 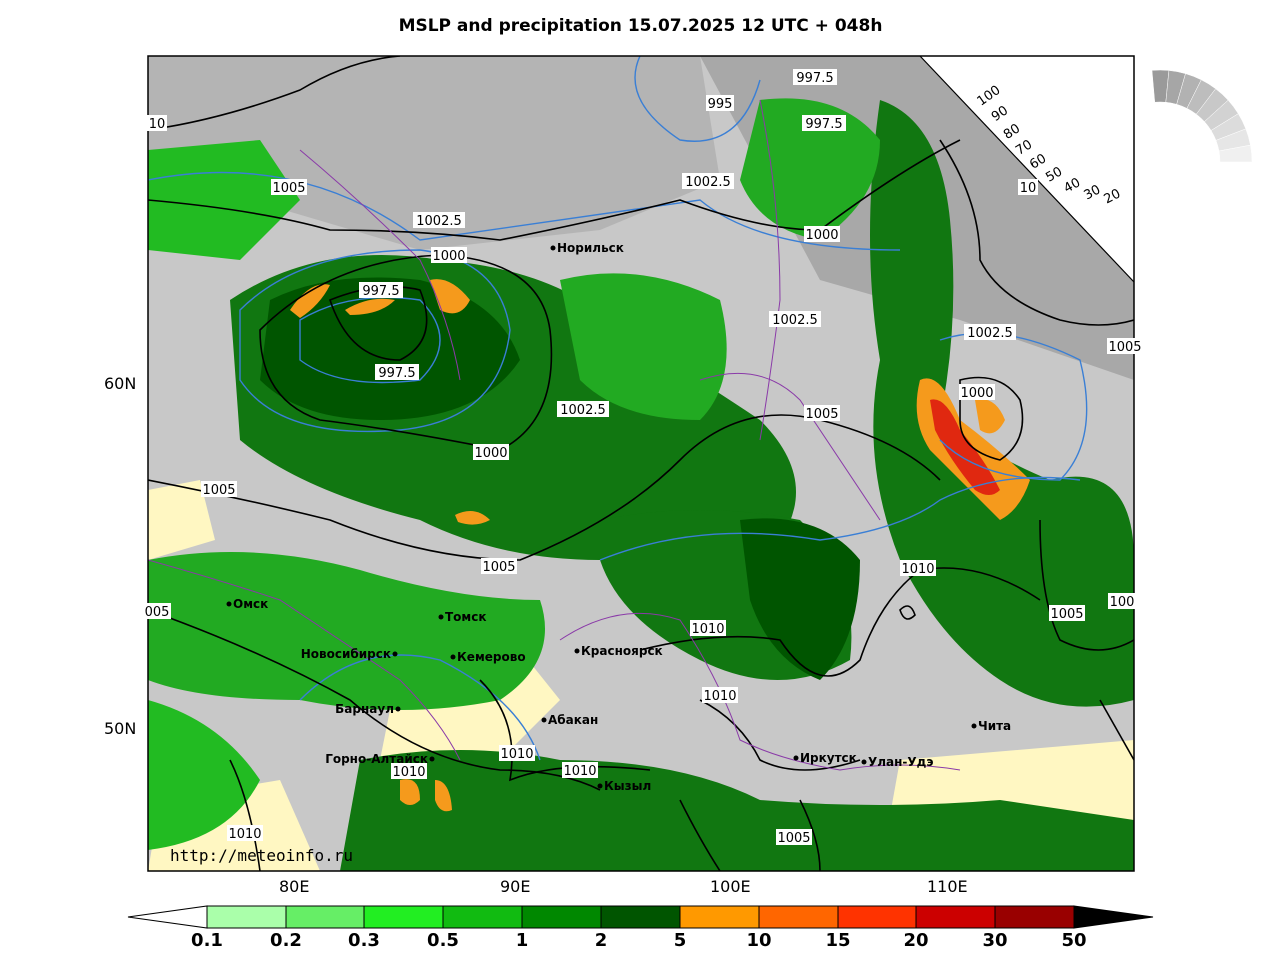 I want to click on legend-arrow-high, so click(x=1113, y=917).